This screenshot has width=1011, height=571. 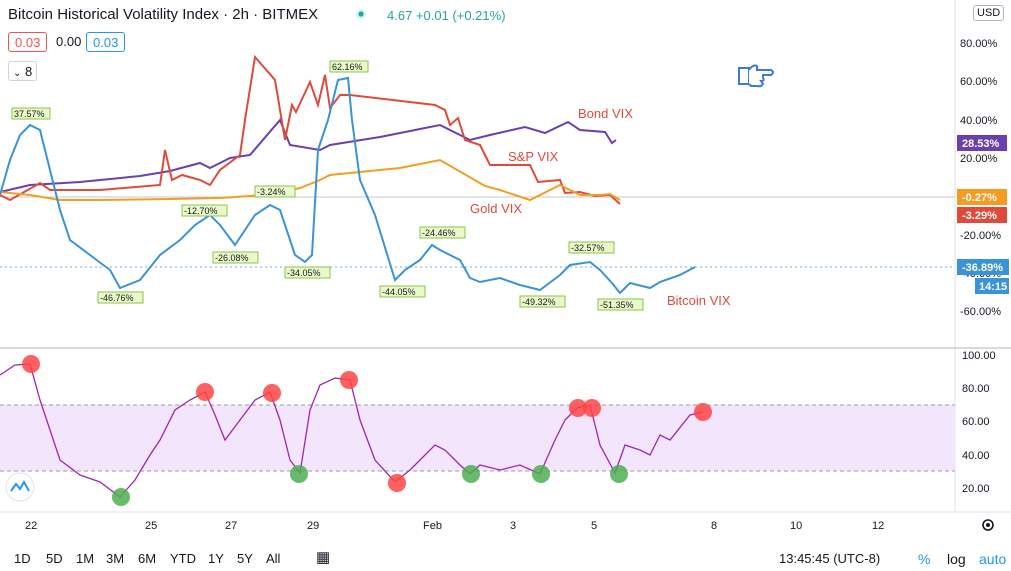 What do you see at coordinates (699, 300) in the screenshot?
I see `bitcoin-vix-label: Bitcoin VIX` at bounding box center [699, 300].